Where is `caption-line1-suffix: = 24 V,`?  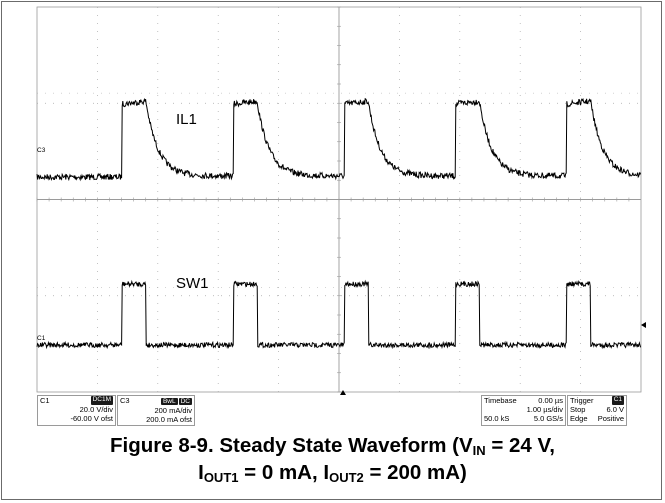 caption-line1-suffix: = 24 V, is located at coordinates (520, 445).